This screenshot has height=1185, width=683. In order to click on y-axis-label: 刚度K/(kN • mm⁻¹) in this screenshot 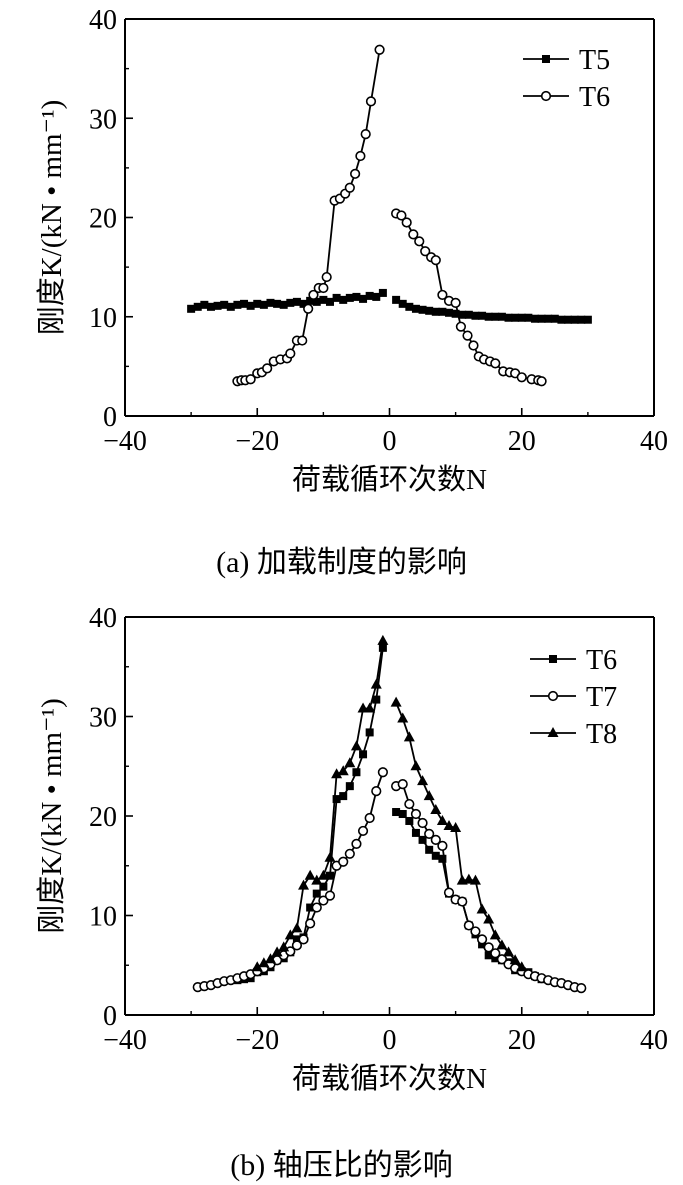, I will do `click(51, 816)`.